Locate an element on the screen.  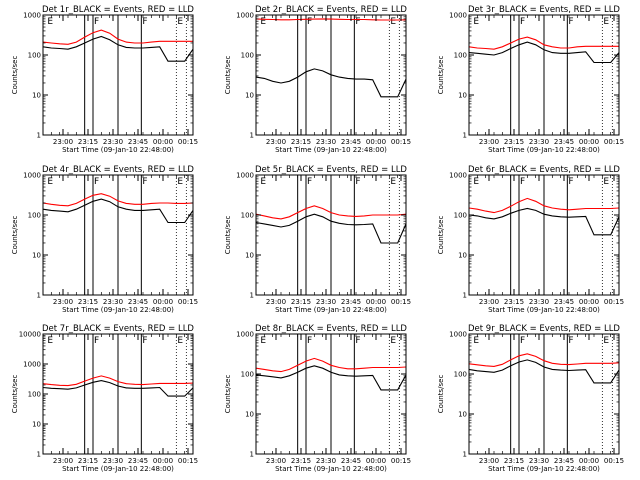
panel-title: Det 6r_BLACK = Events, RED = LLD is located at coordinates (544, 170).